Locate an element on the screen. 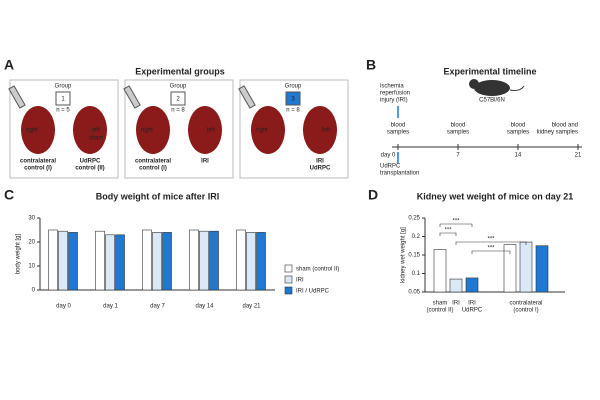  legend-label: IRI / UdRPC is located at coordinates (313, 292).